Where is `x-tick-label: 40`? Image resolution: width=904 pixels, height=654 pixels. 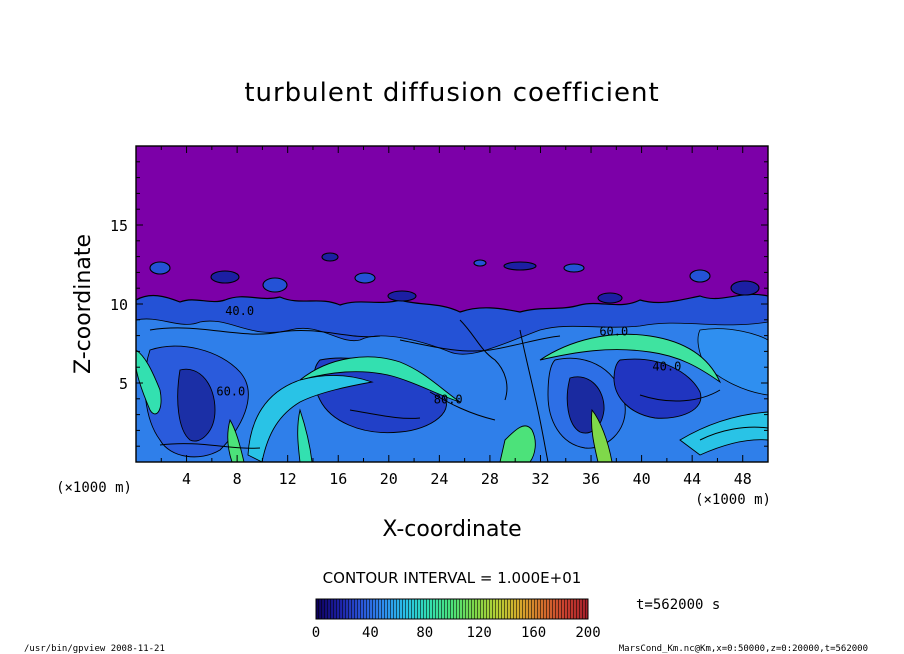
x-tick-label: 40 is located at coordinates (642, 479).